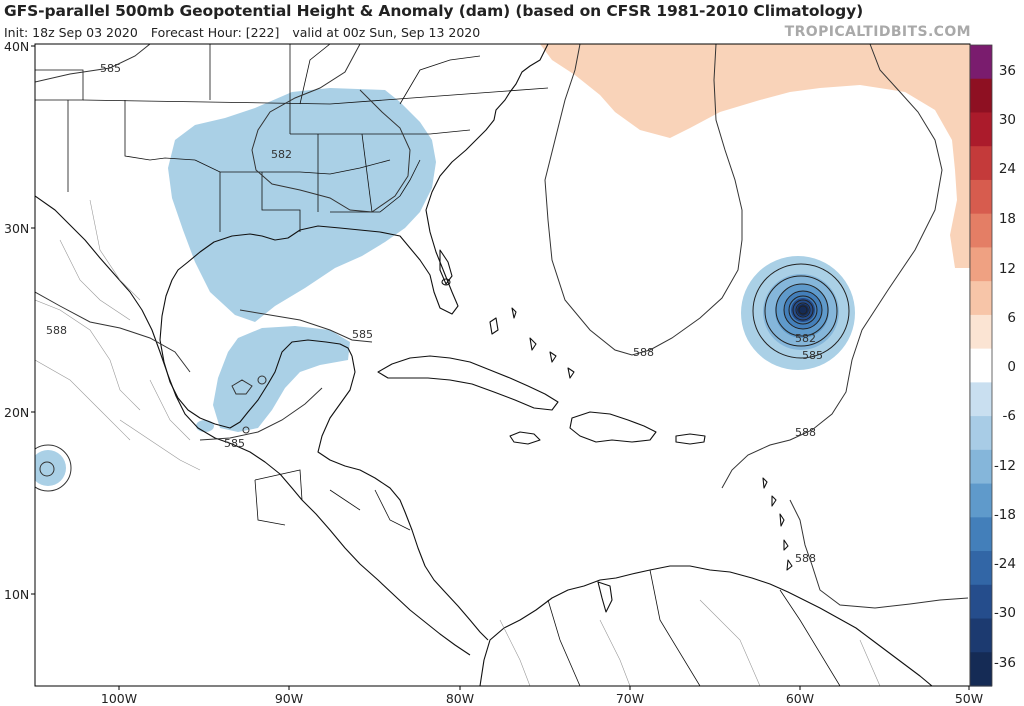  What do you see at coordinates (755, 156) in the screenshot?
I see `positive-anomaly-northeast` at bounding box center [755, 156].